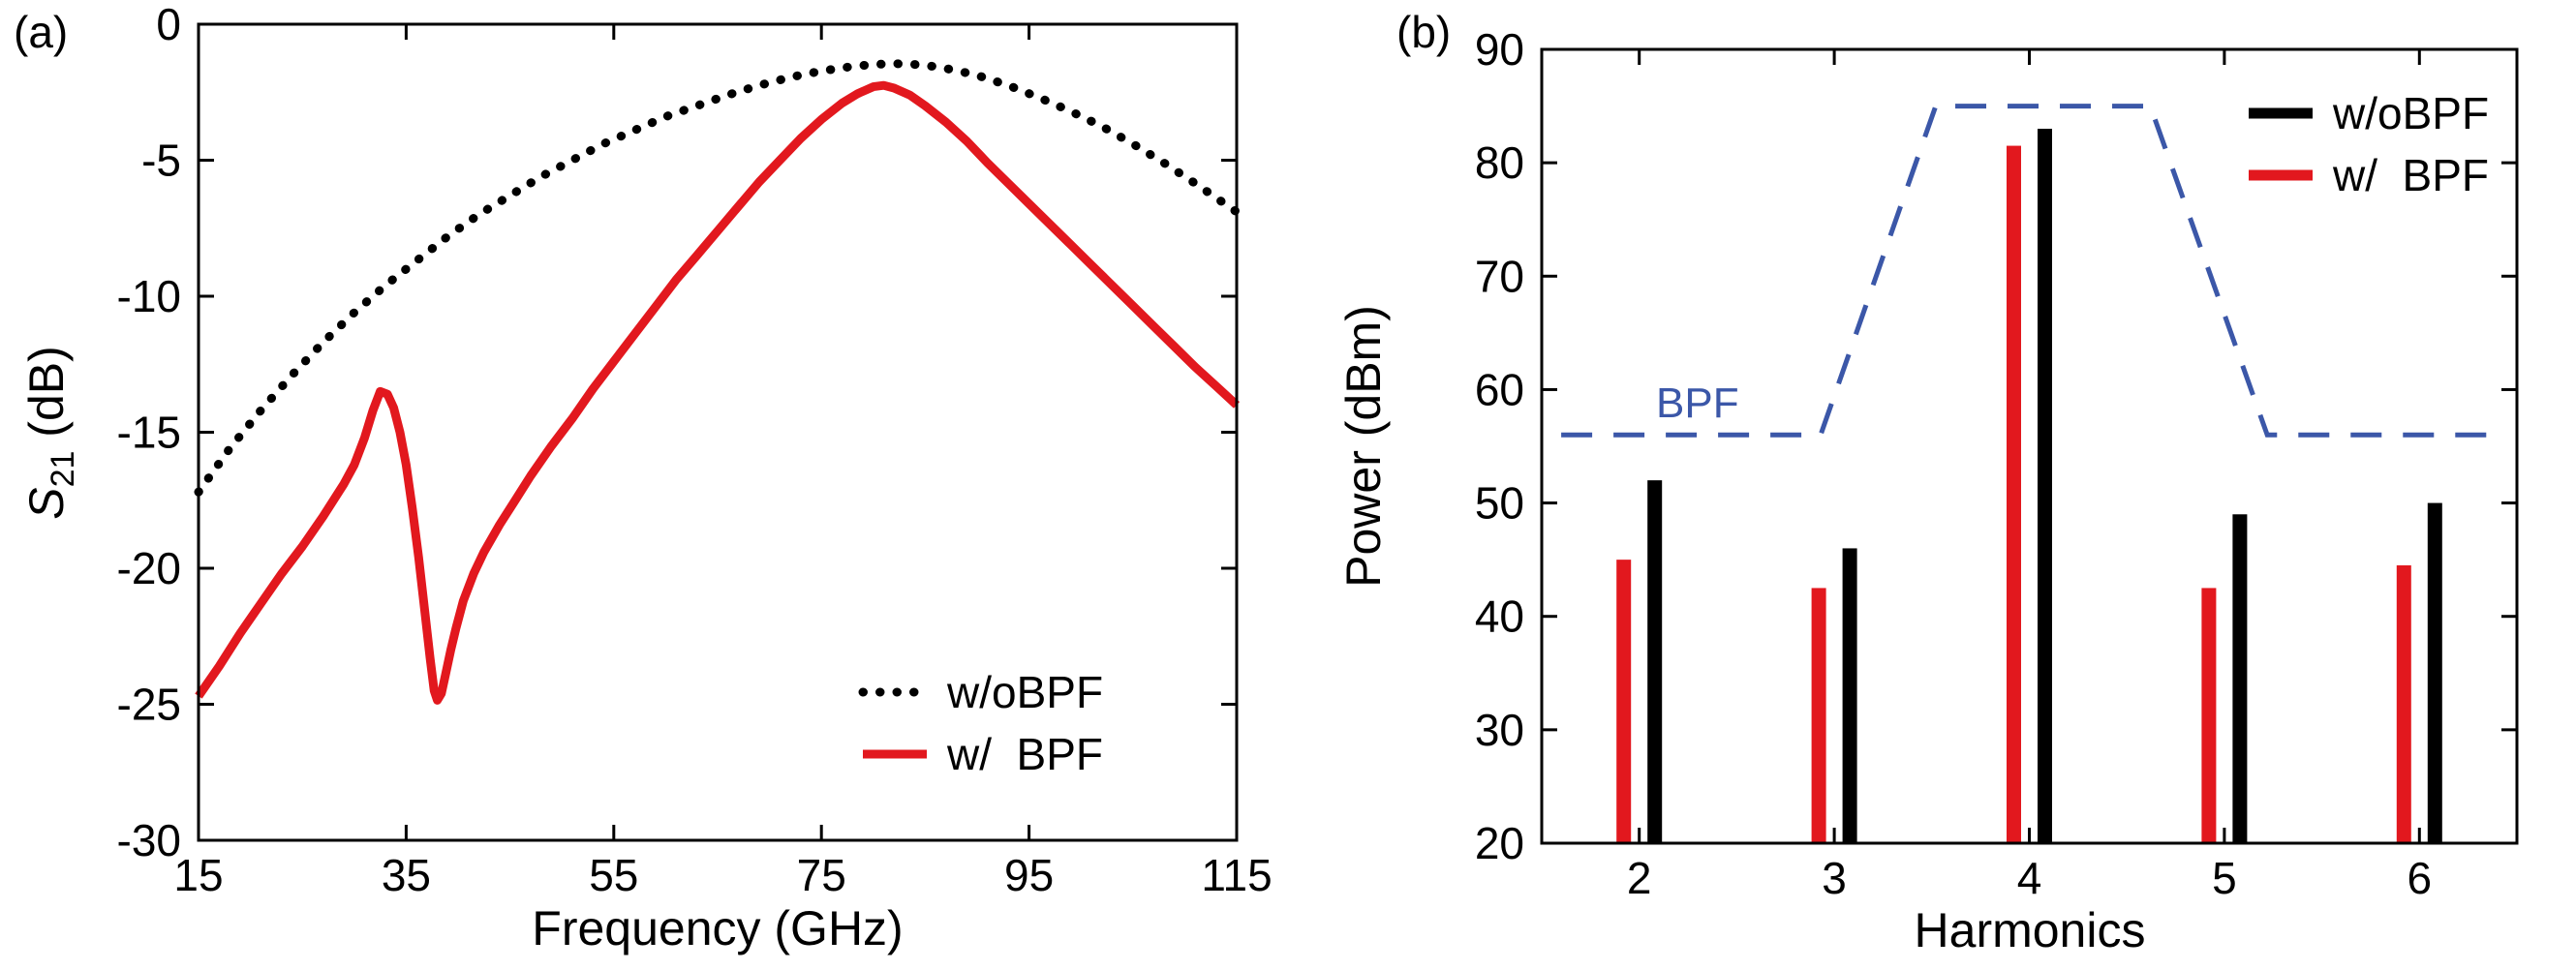 Image resolution: width=2576 pixels, height=970 pixels. Describe the element at coordinates (1424, 32) in the screenshot. I see `panel-b-label: (b)` at that location.